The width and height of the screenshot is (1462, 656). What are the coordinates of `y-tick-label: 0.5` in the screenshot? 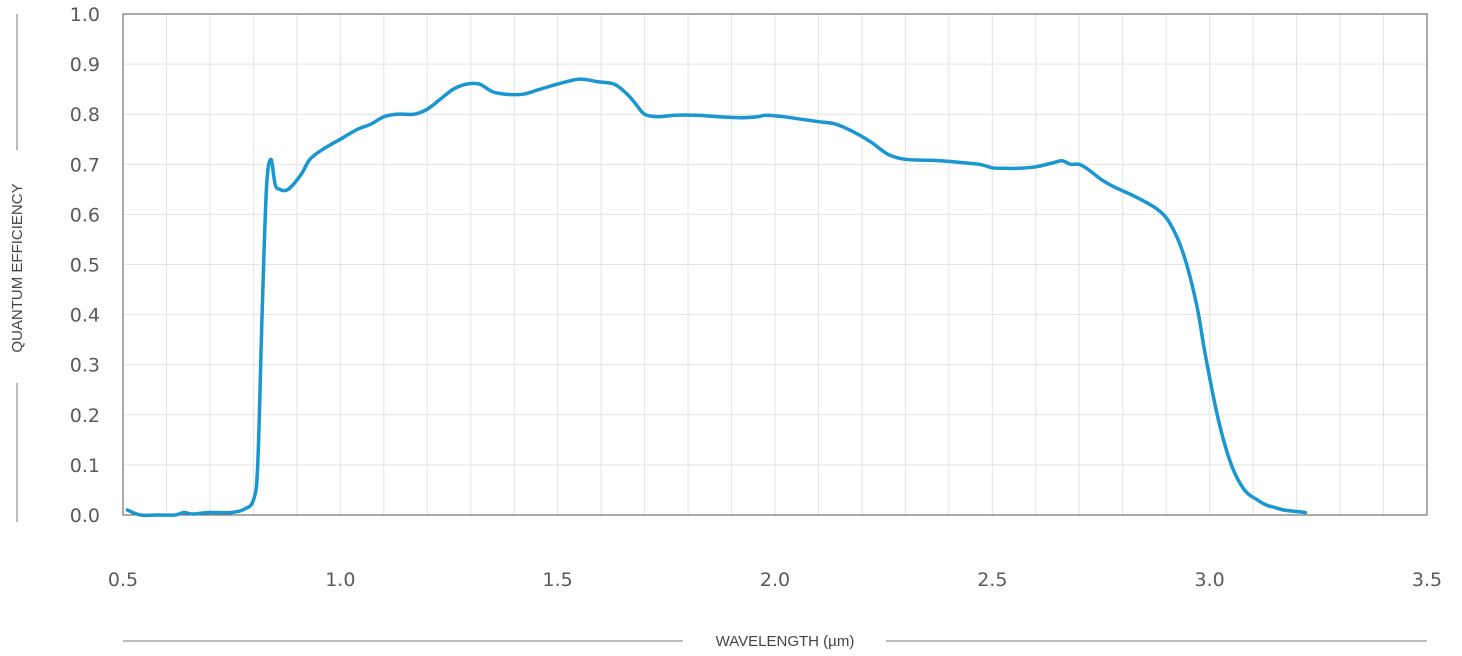 It's located at (85, 266).